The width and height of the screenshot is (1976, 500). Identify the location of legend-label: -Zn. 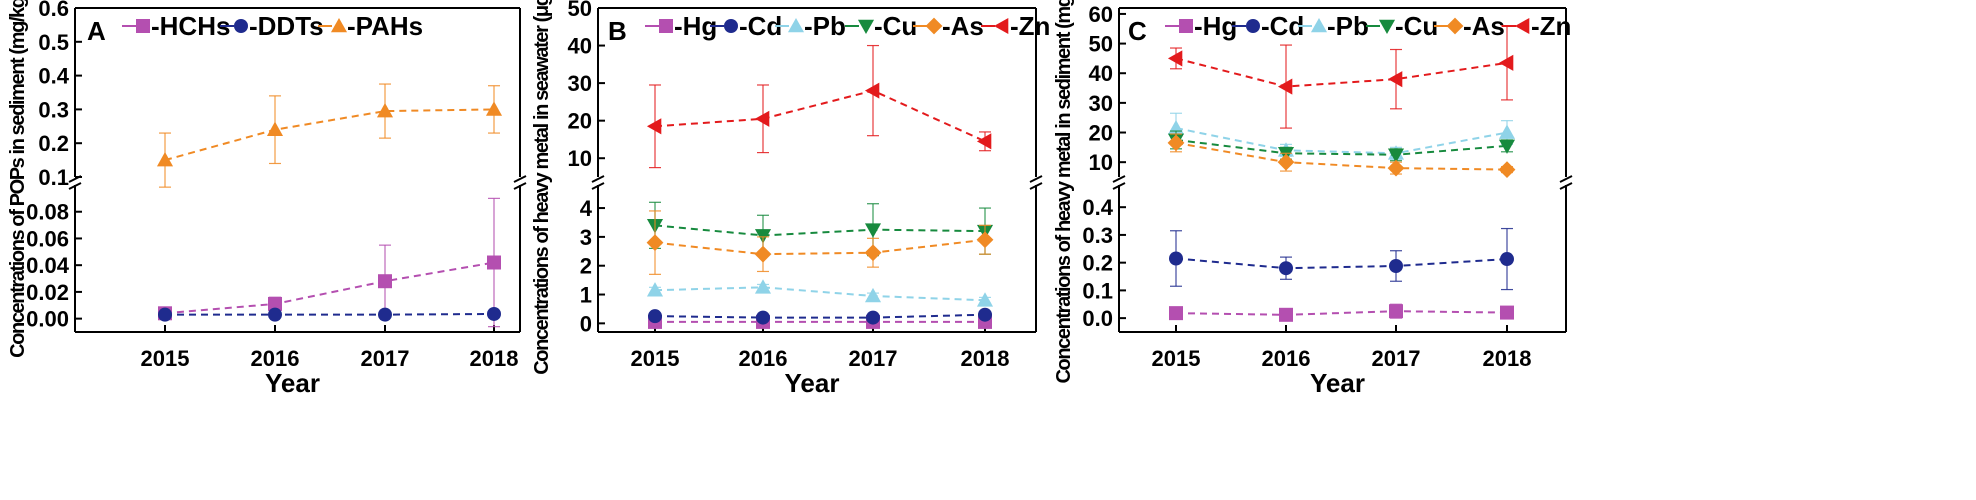
(1030, 26).